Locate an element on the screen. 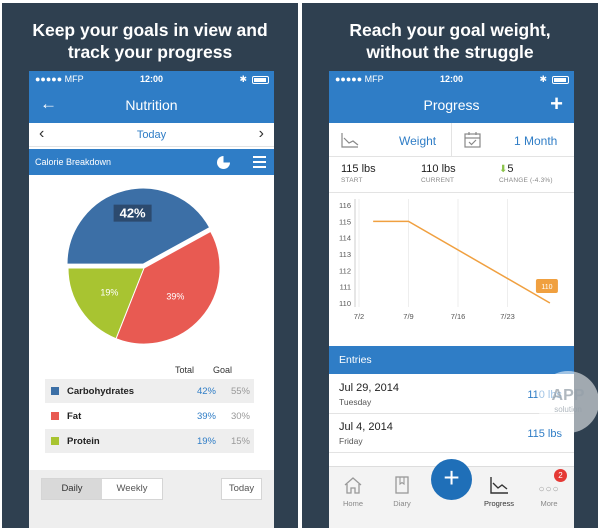 Image resolution: width=600 pixels, height=531 pixels. tab-diary: Diary is located at coordinates (402, 491).